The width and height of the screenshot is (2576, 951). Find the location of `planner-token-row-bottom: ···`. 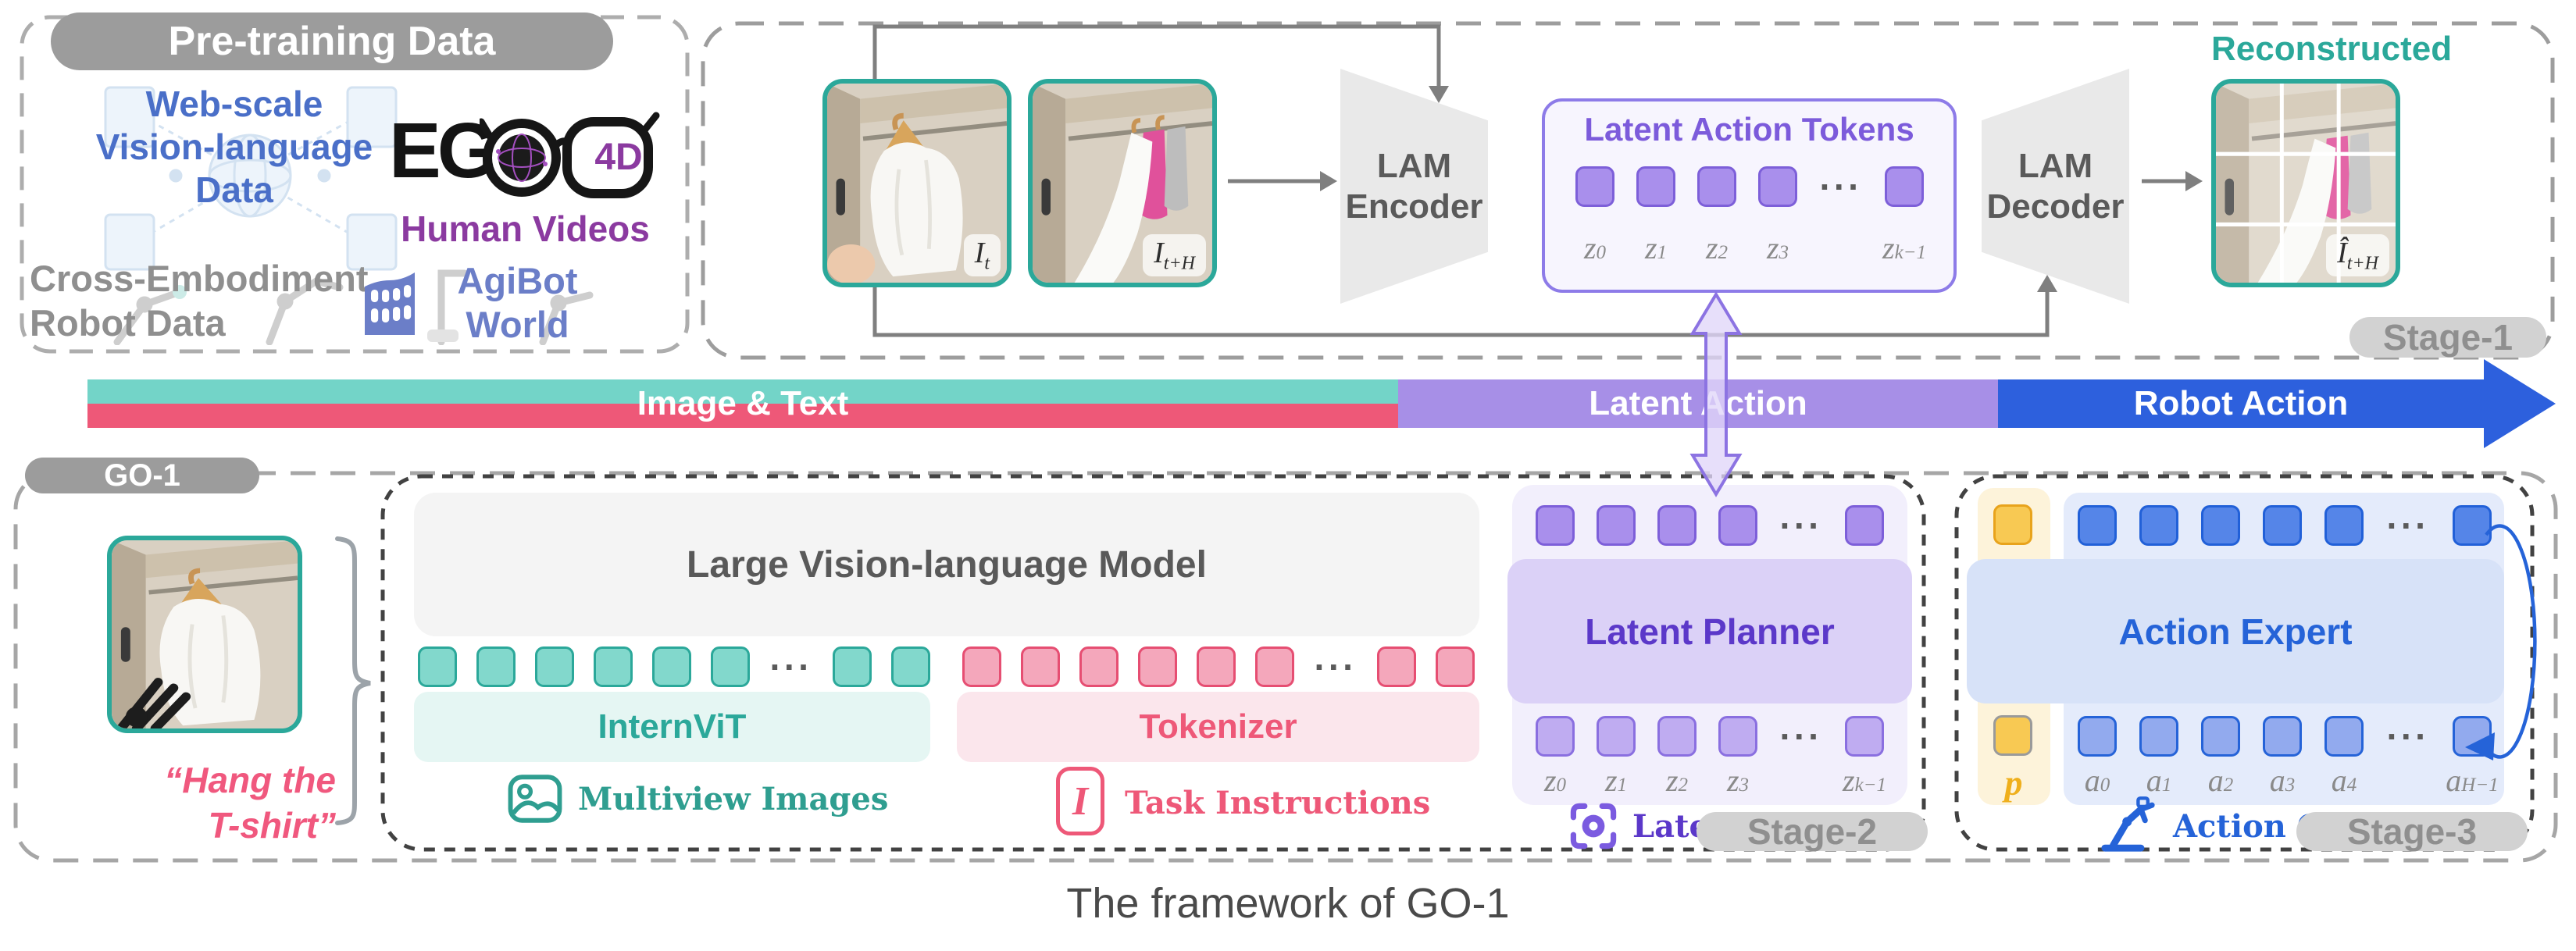

planner-token-row-bottom: ··· is located at coordinates (1710, 736).